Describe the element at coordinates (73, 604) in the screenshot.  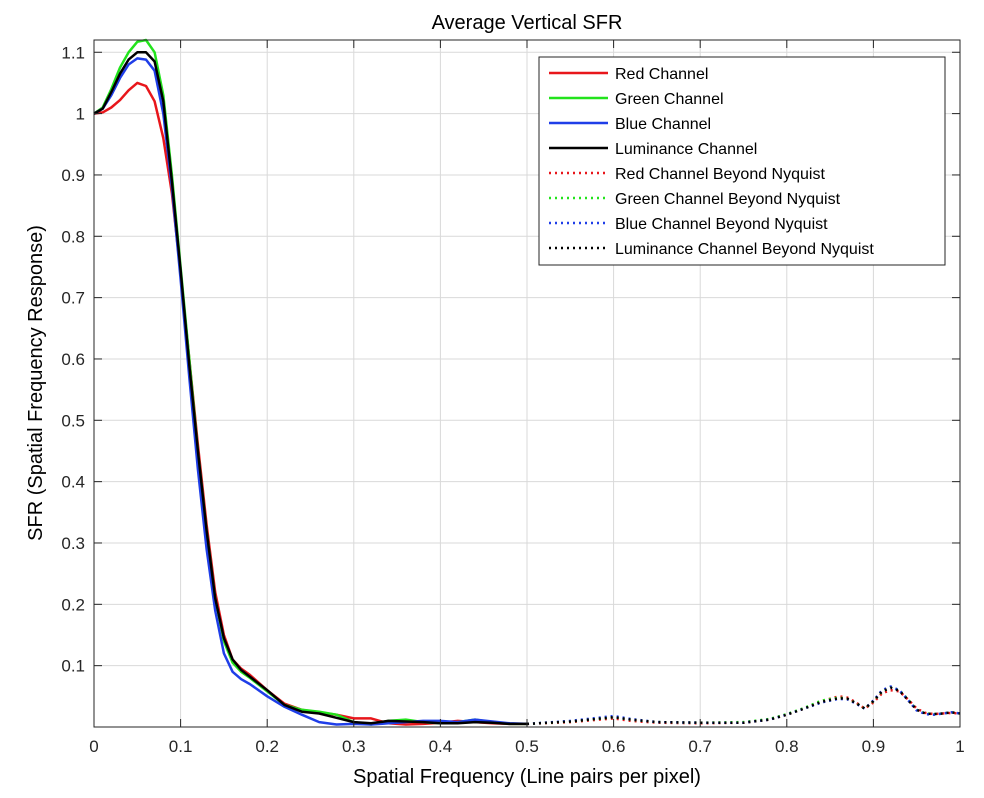
I see `y-tick-label: 0.2` at that location.